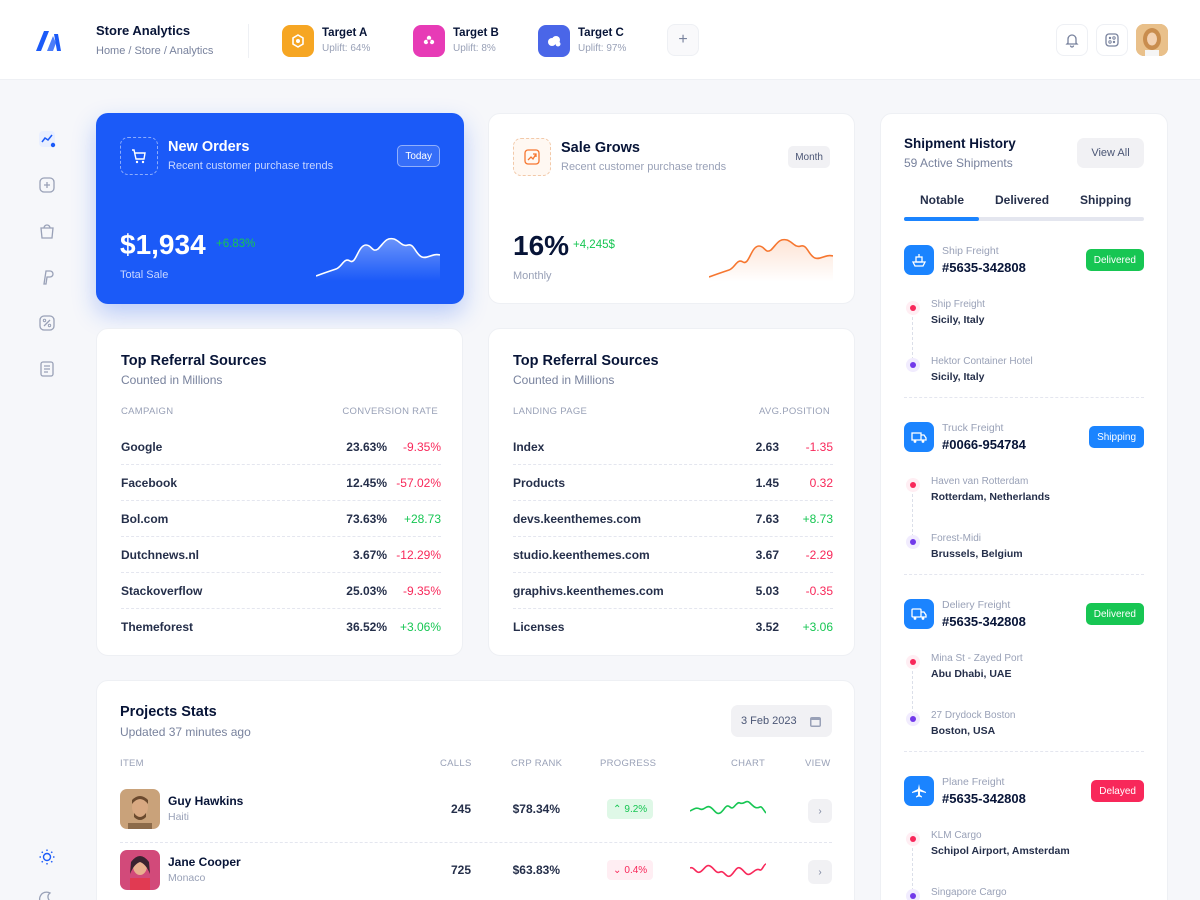  I want to click on app-logo, so click(48, 41).